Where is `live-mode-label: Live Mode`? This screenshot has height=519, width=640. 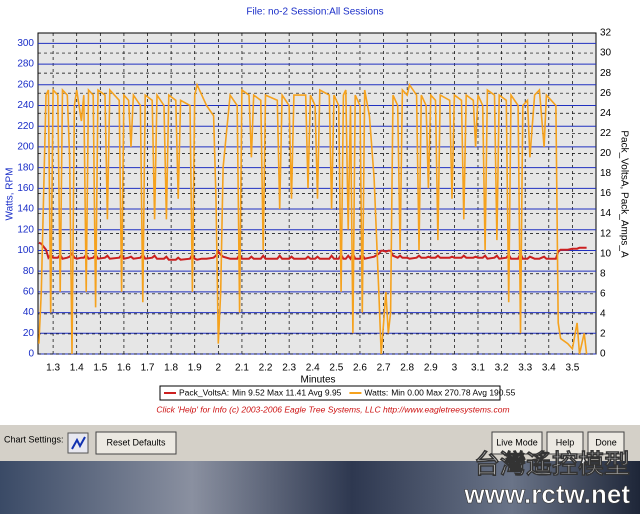 live-mode-label: Live Mode is located at coordinates (517, 442).